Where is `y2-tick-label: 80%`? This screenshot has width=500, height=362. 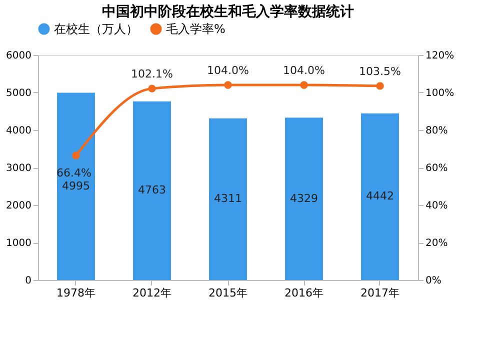 y2-tick-label: 80% is located at coordinates (437, 131).